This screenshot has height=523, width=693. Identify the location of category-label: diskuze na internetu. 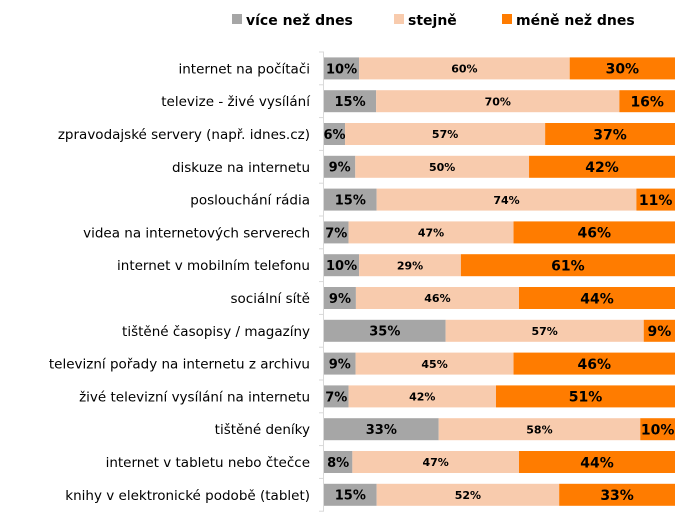
(241, 168).